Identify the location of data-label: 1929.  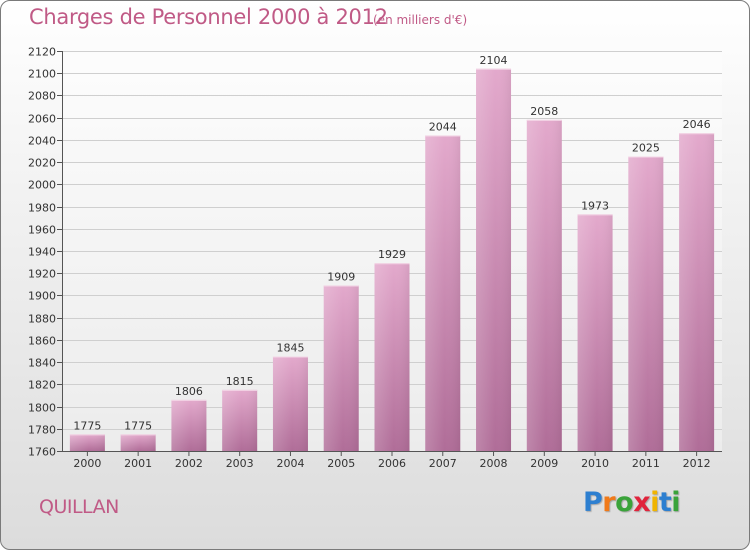
(392, 254).